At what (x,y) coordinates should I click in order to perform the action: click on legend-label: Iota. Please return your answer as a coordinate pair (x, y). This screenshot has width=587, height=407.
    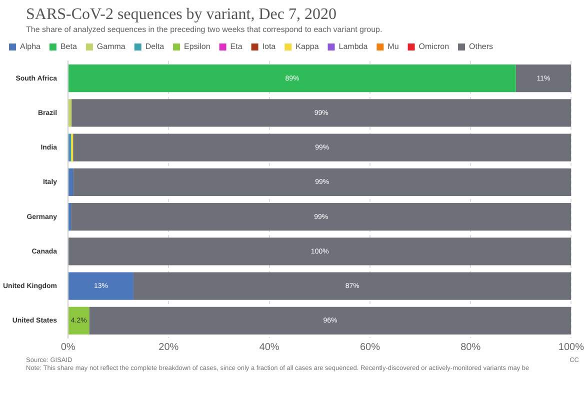
    Looking at the image, I should click on (269, 47).